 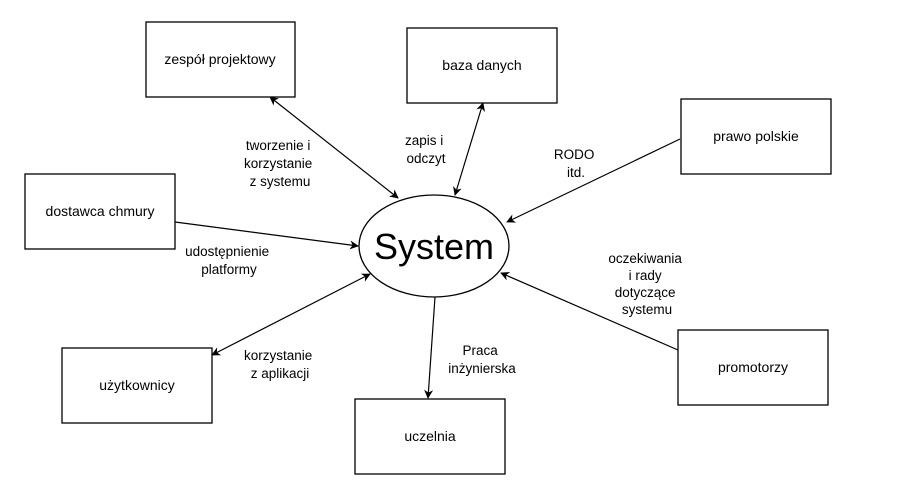 I want to click on node-baza-danych: baza danych, so click(x=482, y=65).